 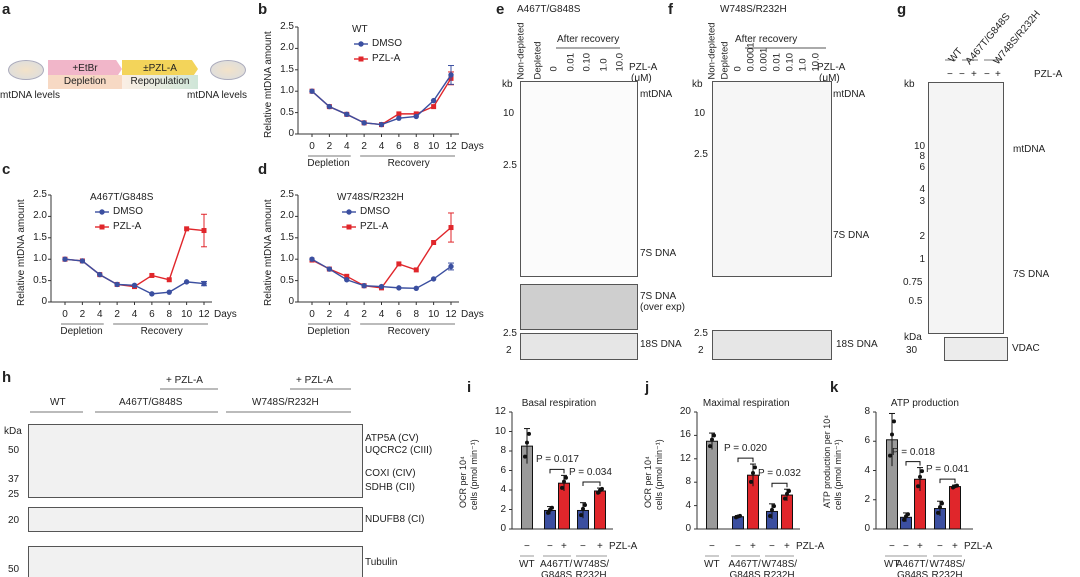 I want to click on lane-label: 10.0, so click(x=620, y=62).